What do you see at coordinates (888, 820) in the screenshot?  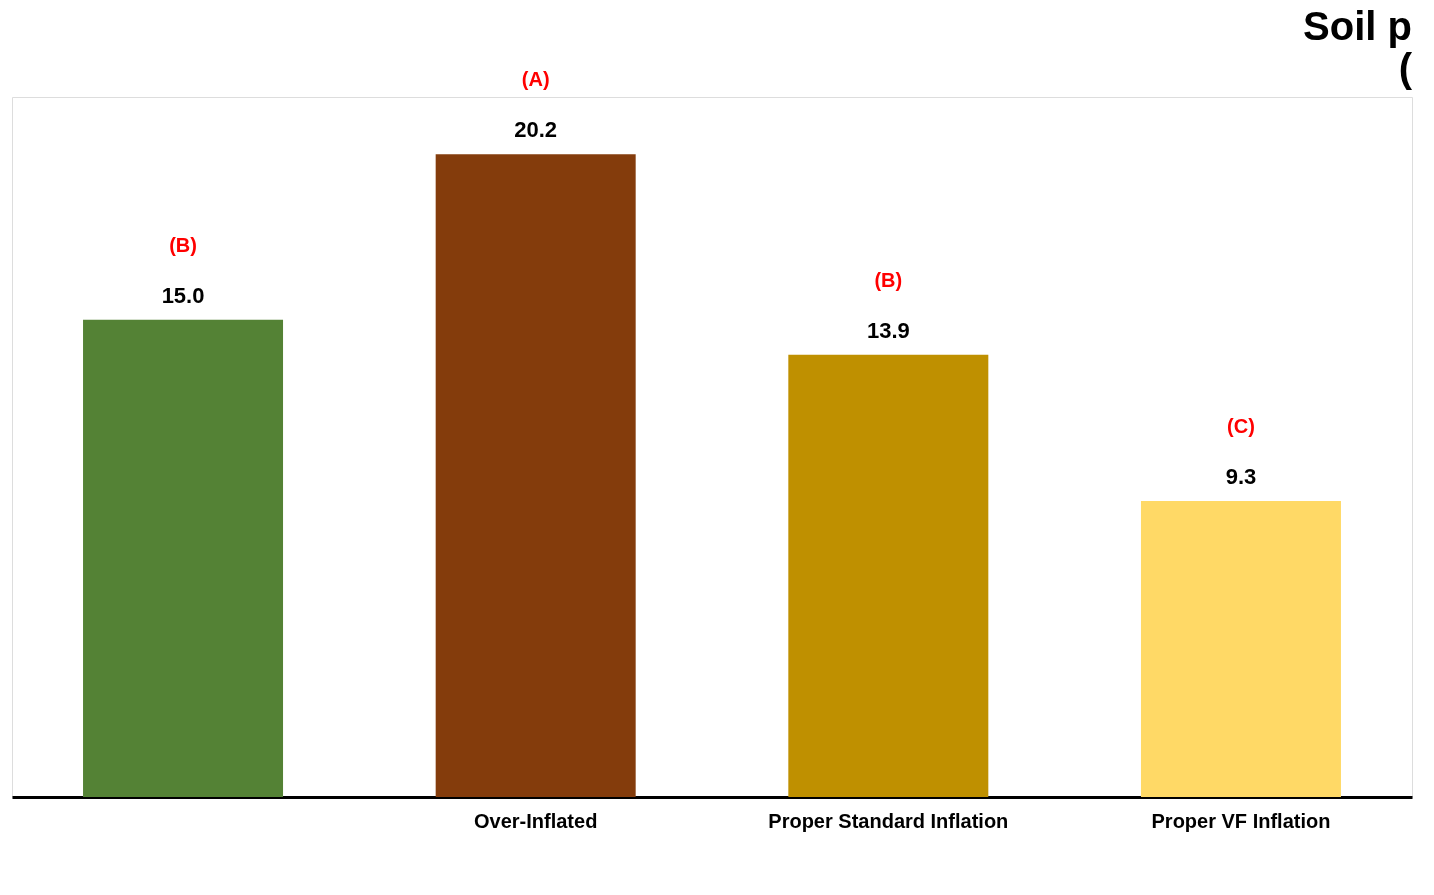 I see `x-tick-label: Proper Standard Inflation` at bounding box center [888, 820].